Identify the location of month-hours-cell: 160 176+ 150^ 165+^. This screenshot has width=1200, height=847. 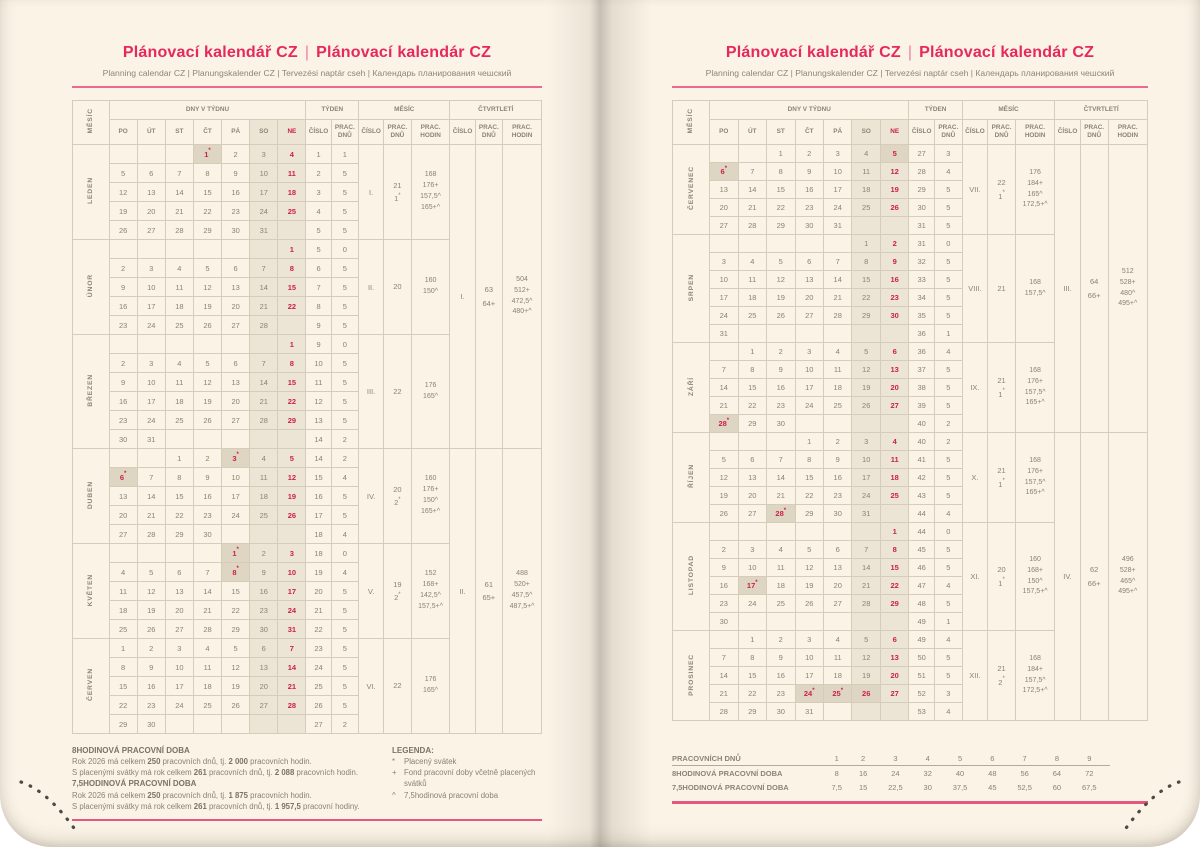
(430, 496).